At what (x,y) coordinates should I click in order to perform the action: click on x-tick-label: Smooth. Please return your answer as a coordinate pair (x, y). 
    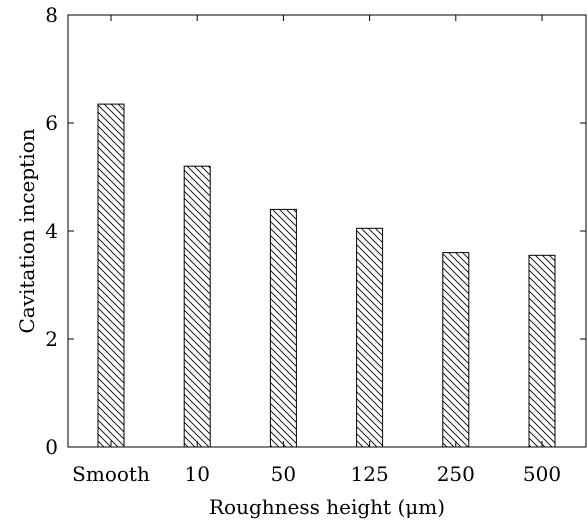
    Looking at the image, I should click on (111, 474).